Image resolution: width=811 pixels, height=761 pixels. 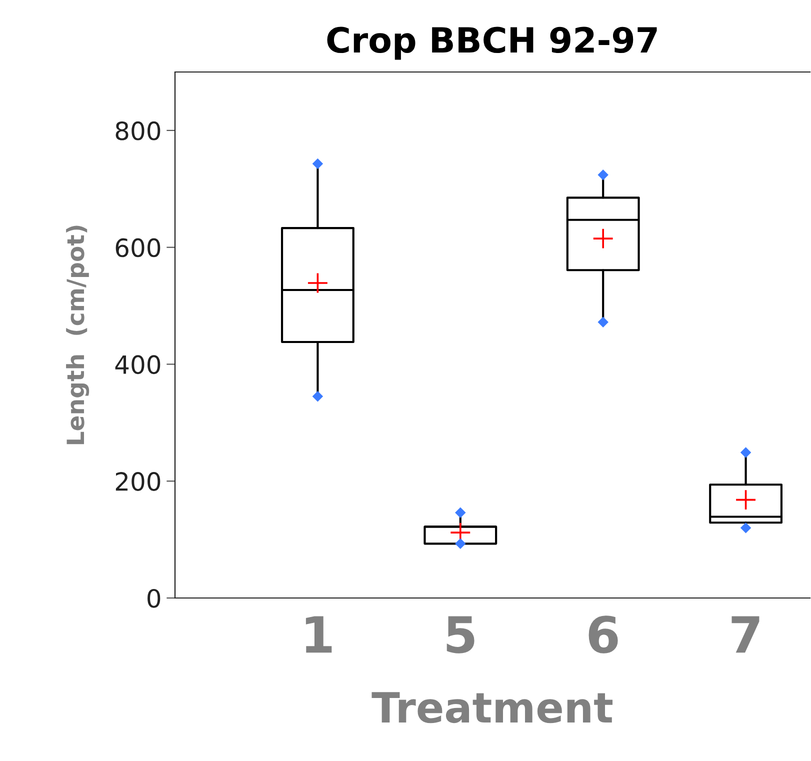 I want to click on chart-title: Crop BBCH 92-97, so click(x=492, y=43).